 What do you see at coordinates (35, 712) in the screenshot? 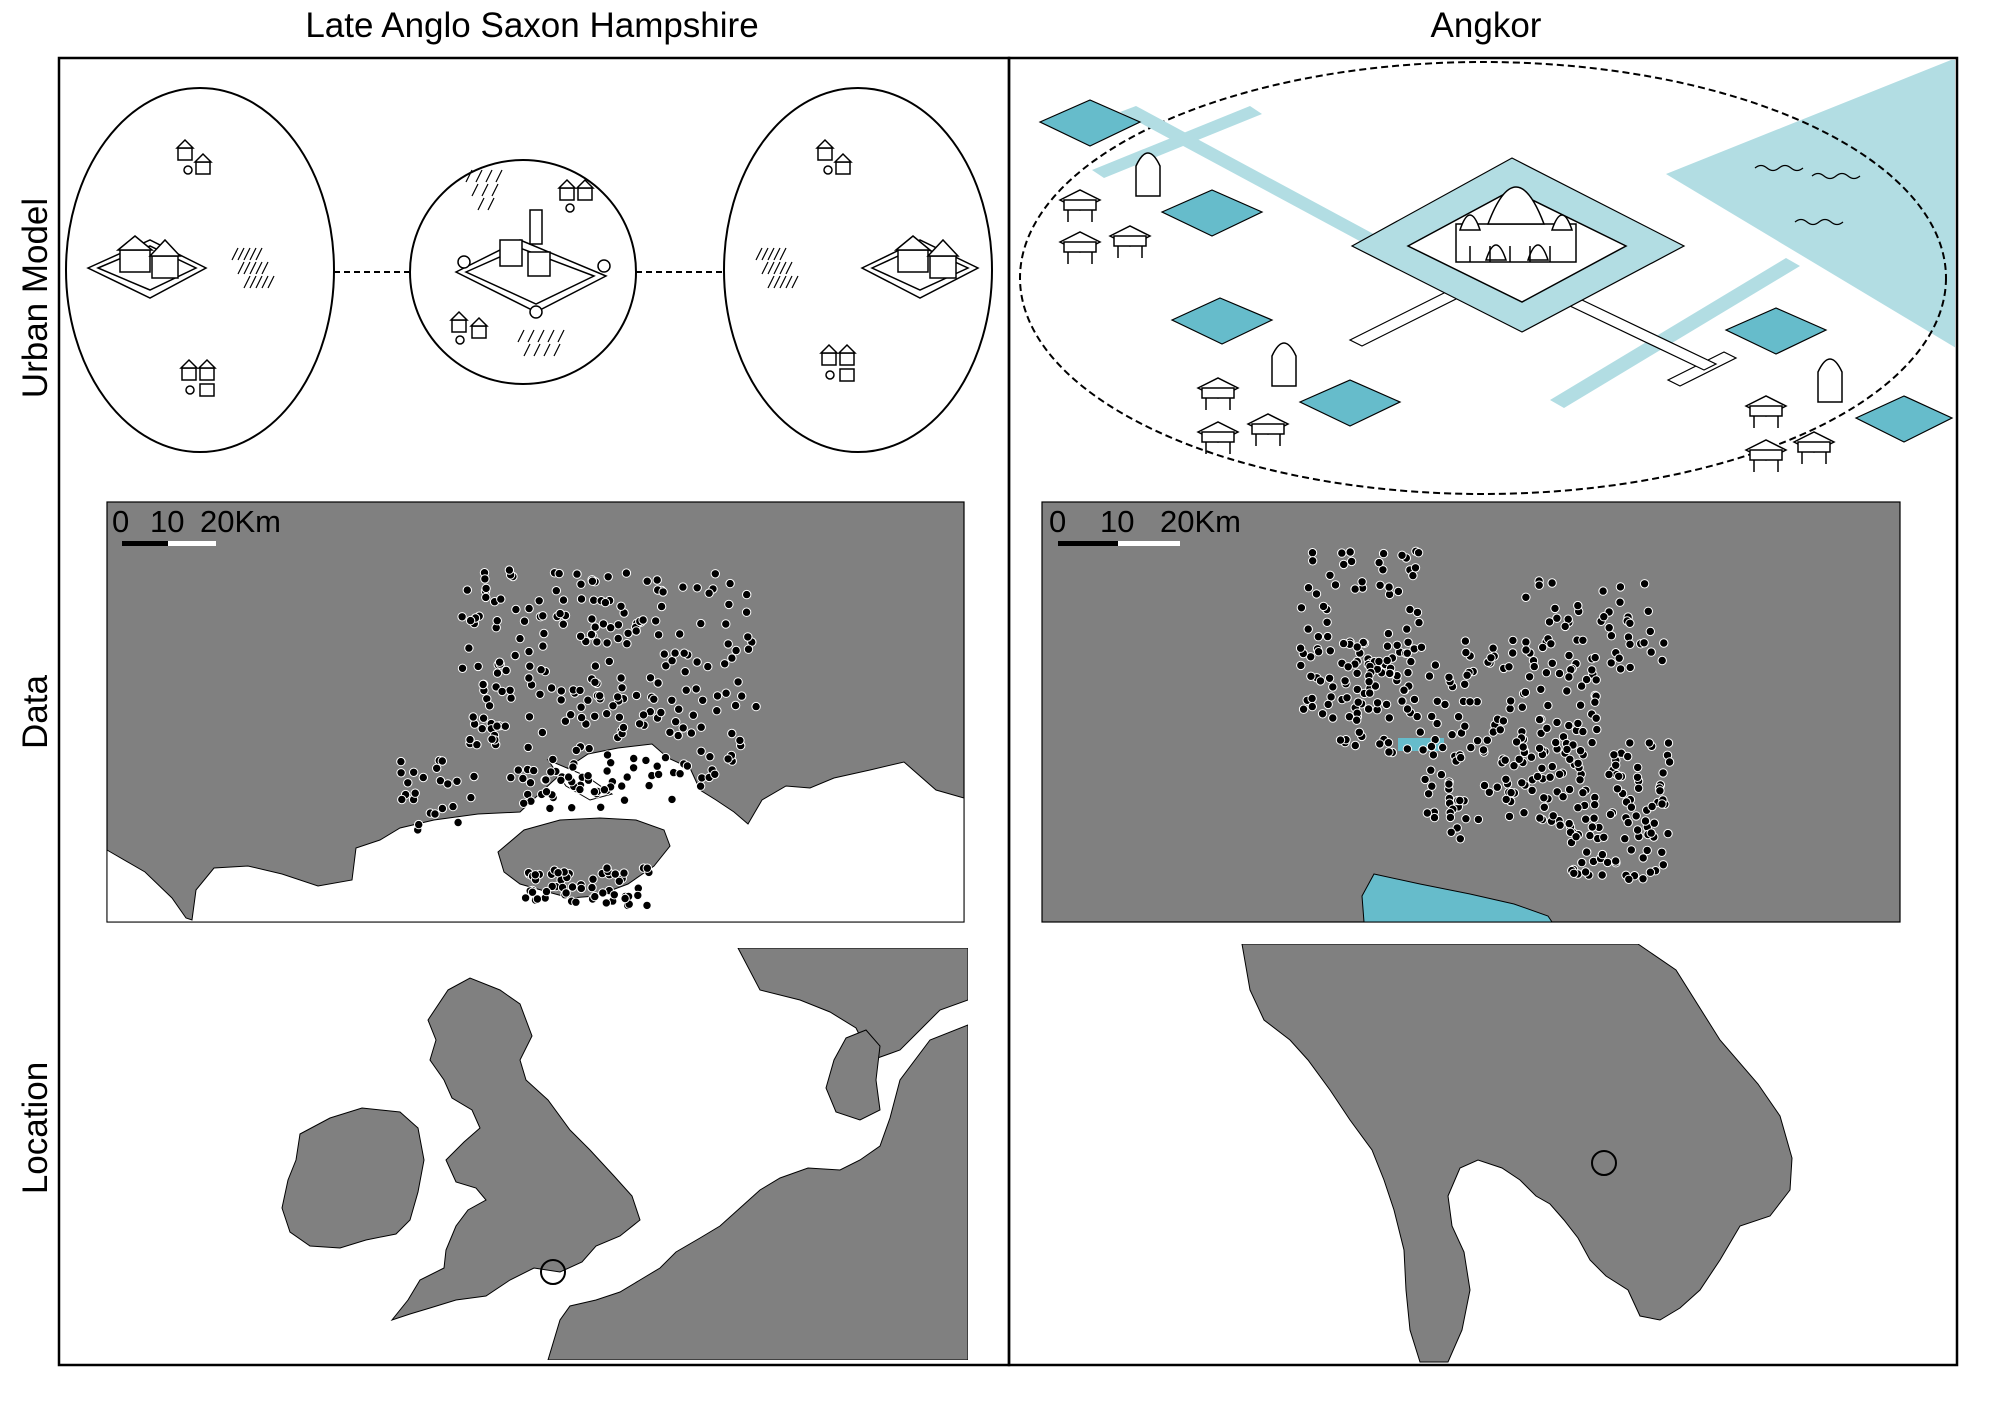
I see `row-label-data: Data` at bounding box center [35, 712].